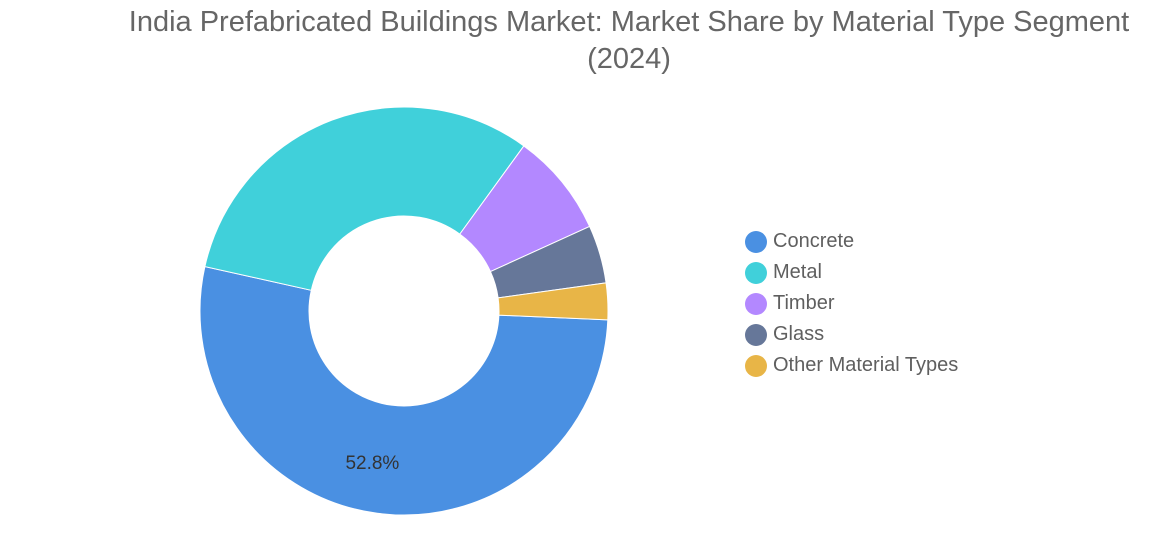  Describe the element at coordinates (372, 463) in the screenshot. I see `data-label-concrete: 52.8%` at that location.